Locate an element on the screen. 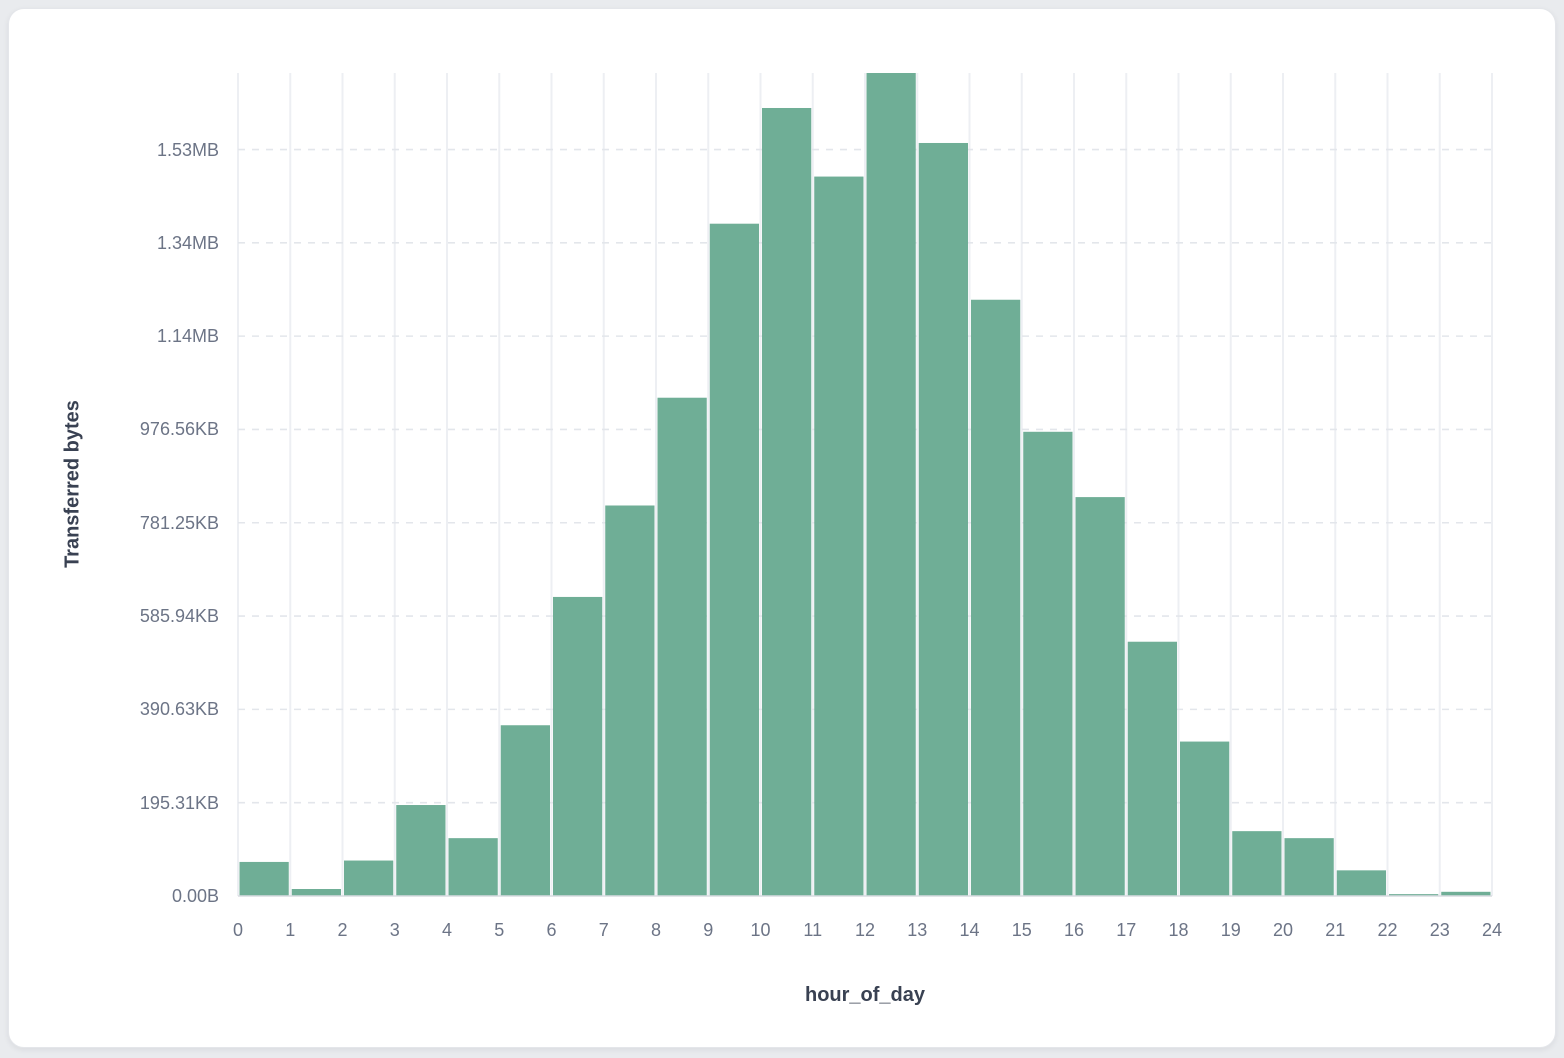 The image size is (1564, 1058). x-tick-label: 1 is located at coordinates (290, 930).